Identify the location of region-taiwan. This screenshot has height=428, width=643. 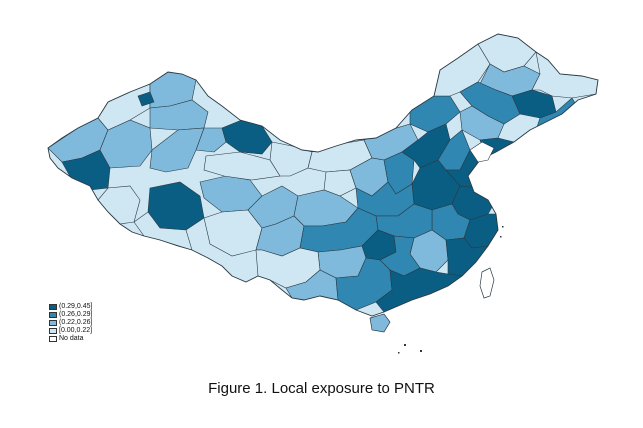
(487, 283).